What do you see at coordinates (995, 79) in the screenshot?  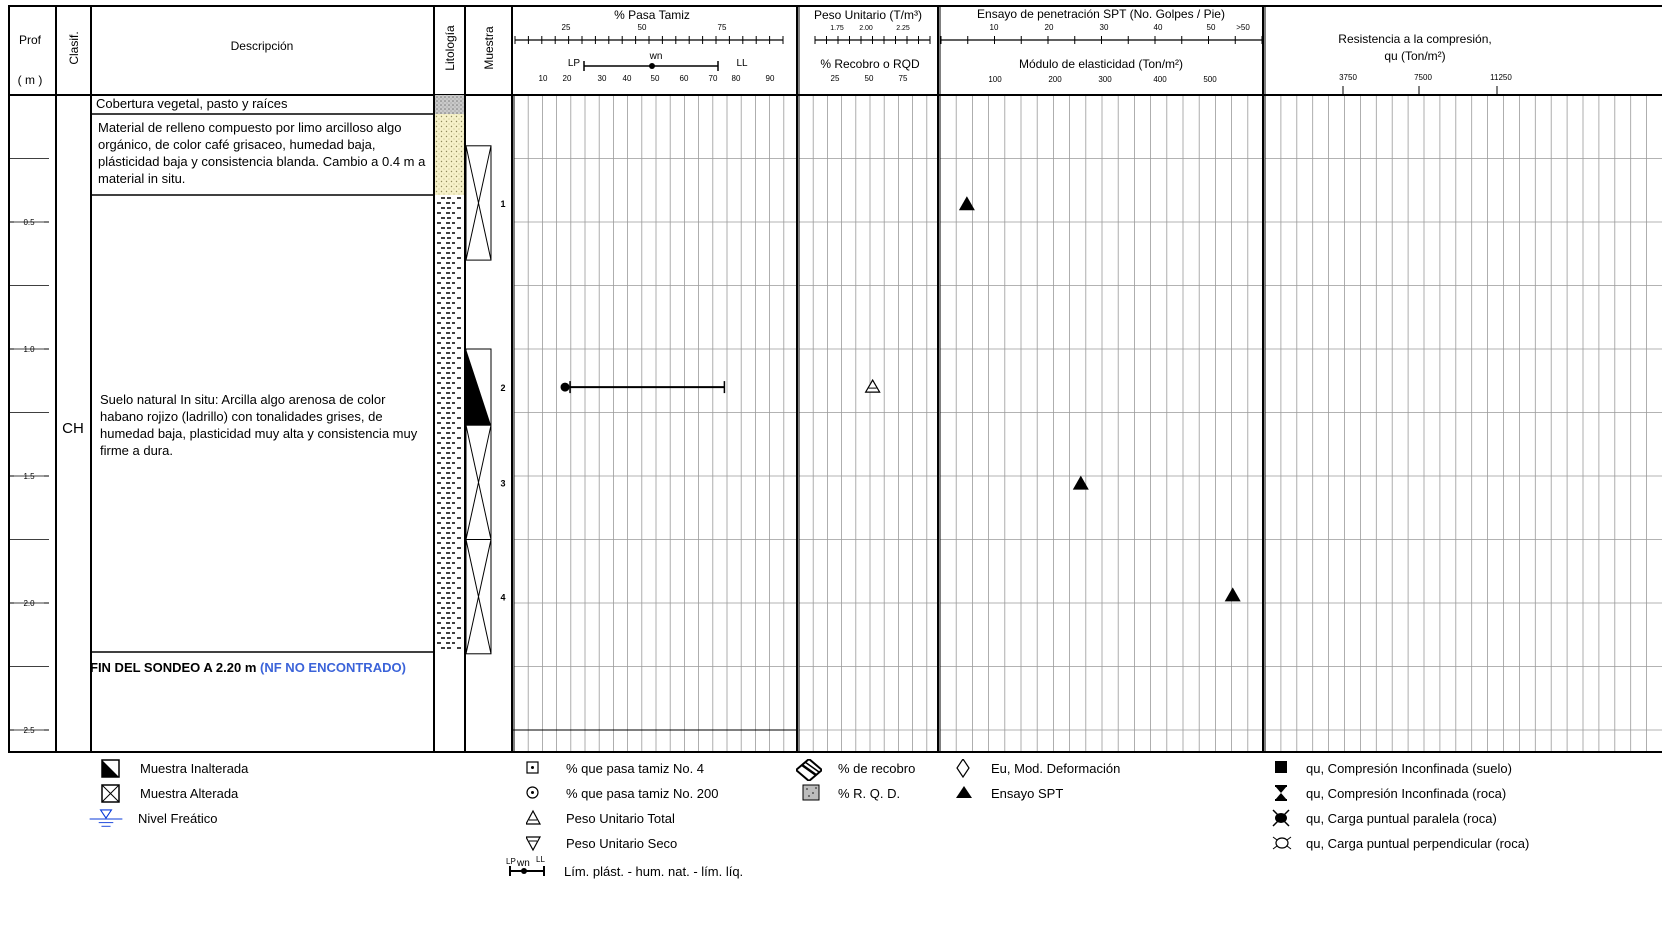 I see `axis-tick-label: 100` at bounding box center [995, 79].